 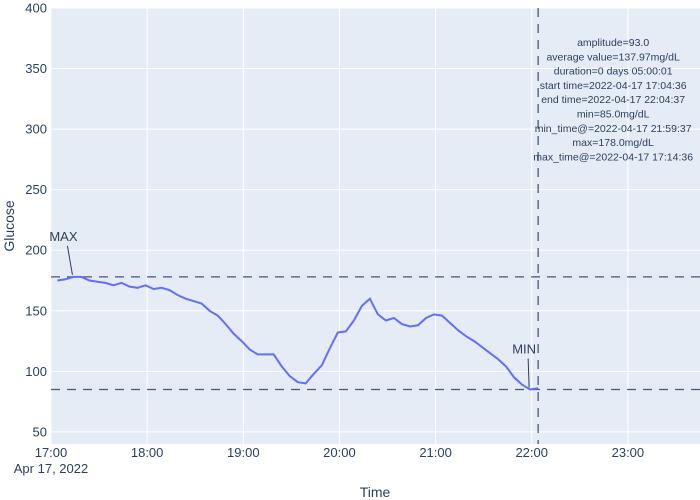 What do you see at coordinates (36, 220) in the screenshot?
I see `y-tick-labels: 50 100 150 200 250 300 350 400` at bounding box center [36, 220].